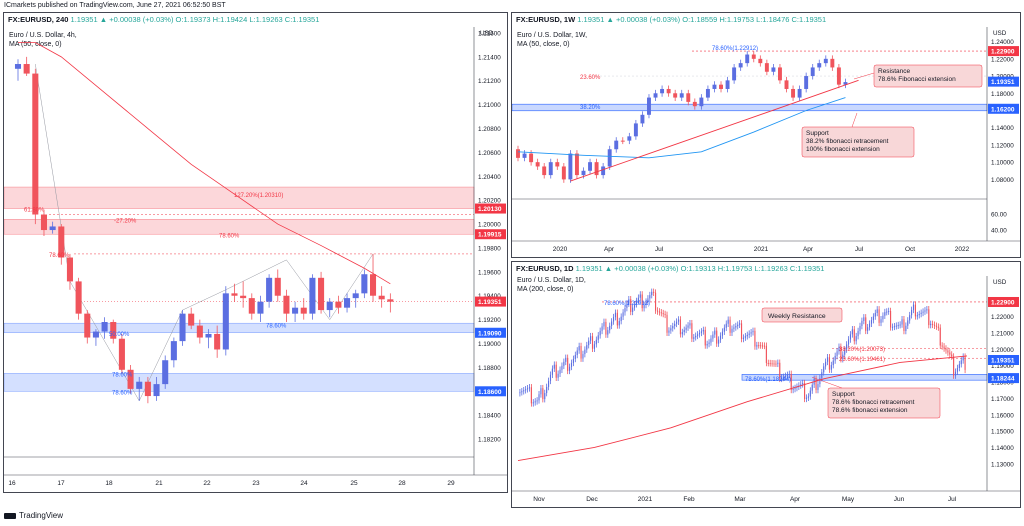  I want to click on price-badge-label: 1.19351, so click(1003, 82).